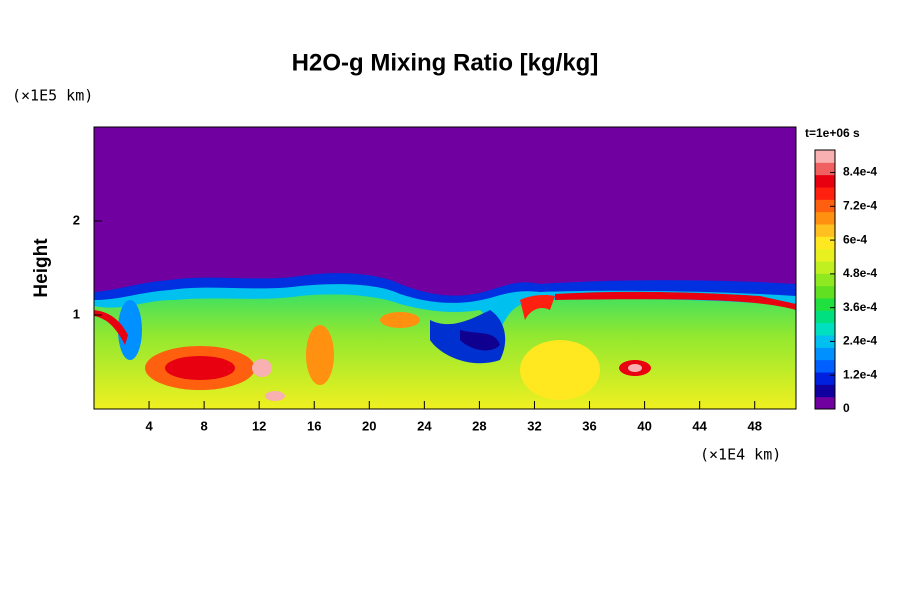 Image resolution: width=900 pixels, height=600 pixels. I want to click on x-tick-label: 4, so click(149, 425).